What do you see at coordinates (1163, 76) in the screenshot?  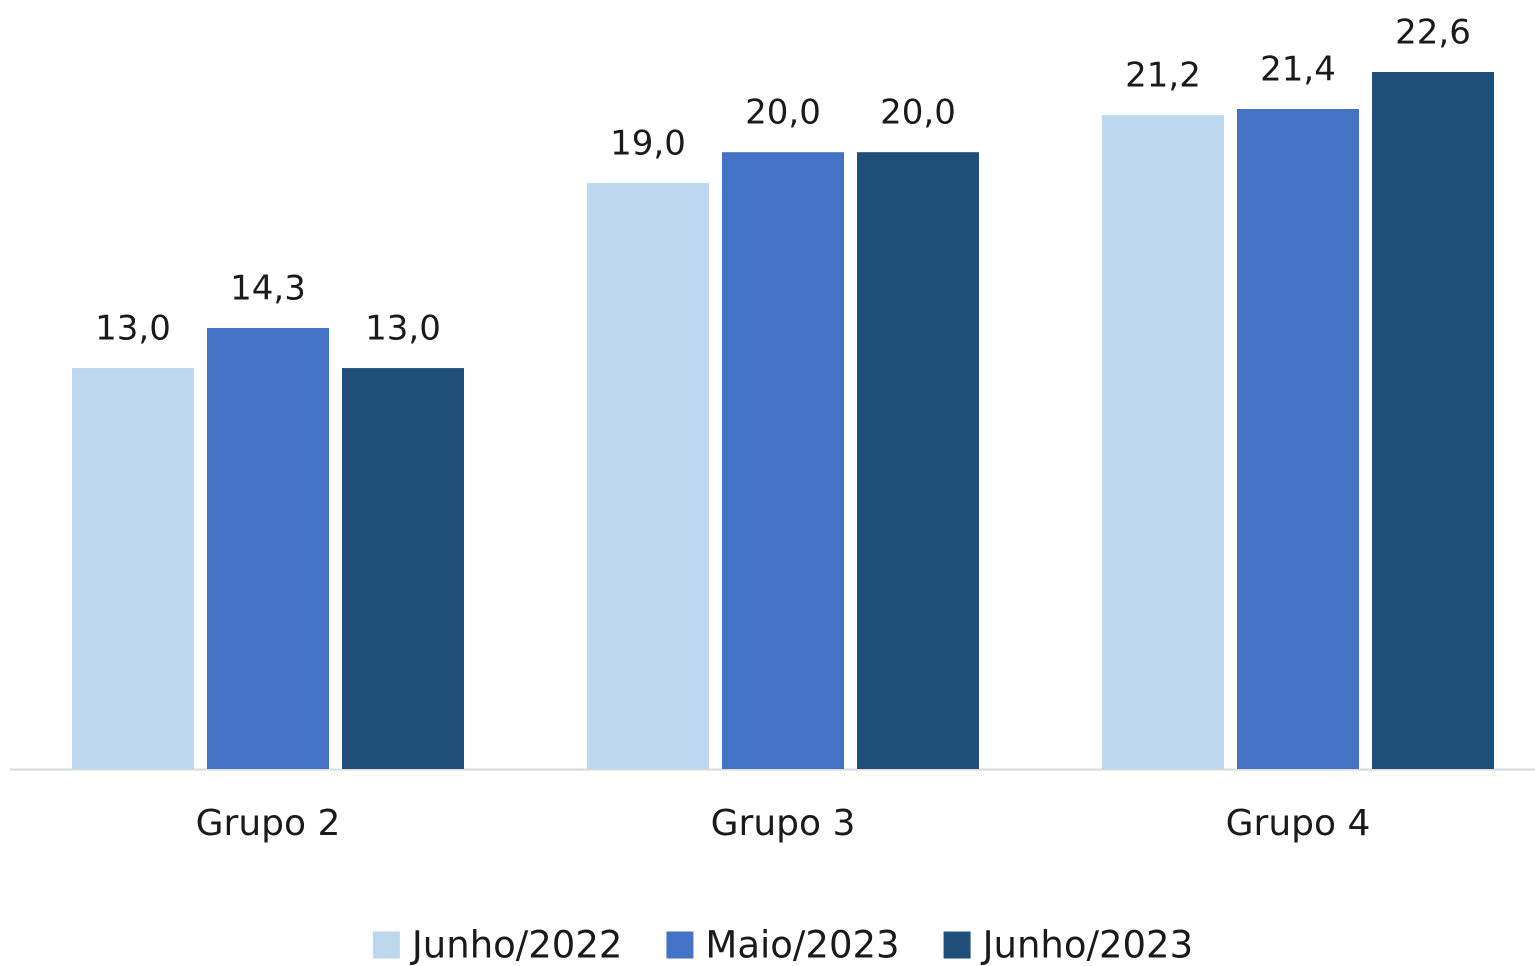 I see `value-label: 21,2` at bounding box center [1163, 76].